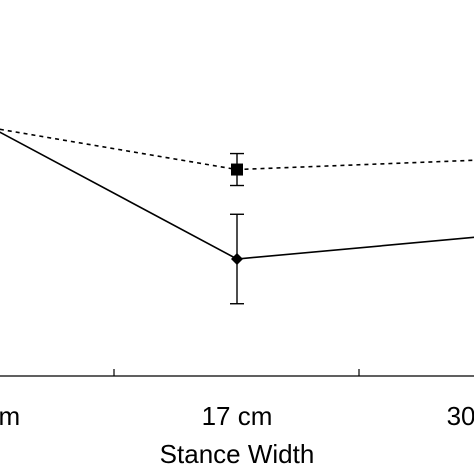 The image size is (474, 474). Describe the element at coordinates (460, 416) in the screenshot. I see `x-tick-label-2: 30 cm` at that location.